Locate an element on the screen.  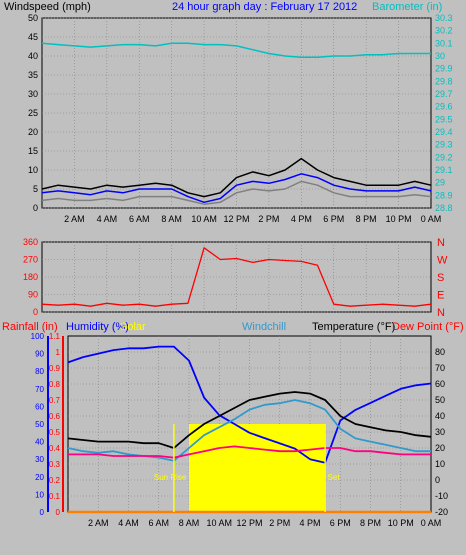
windspeed-axis-label: Windspeed (mph) is located at coordinates (47, 7).